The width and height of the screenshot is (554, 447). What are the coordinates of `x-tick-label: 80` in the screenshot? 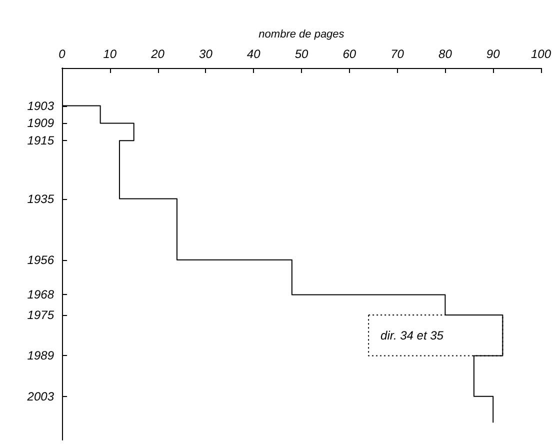 It's located at (445, 54).